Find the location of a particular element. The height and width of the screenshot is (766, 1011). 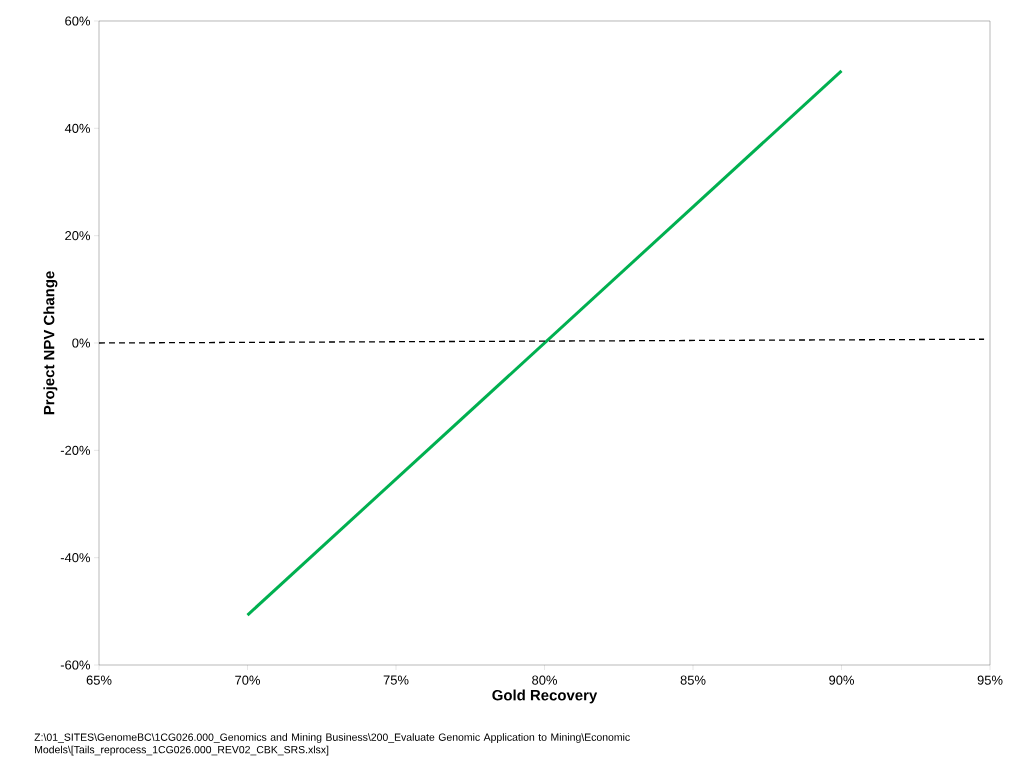

y-tick-label: -60% is located at coordinates (75, 665).